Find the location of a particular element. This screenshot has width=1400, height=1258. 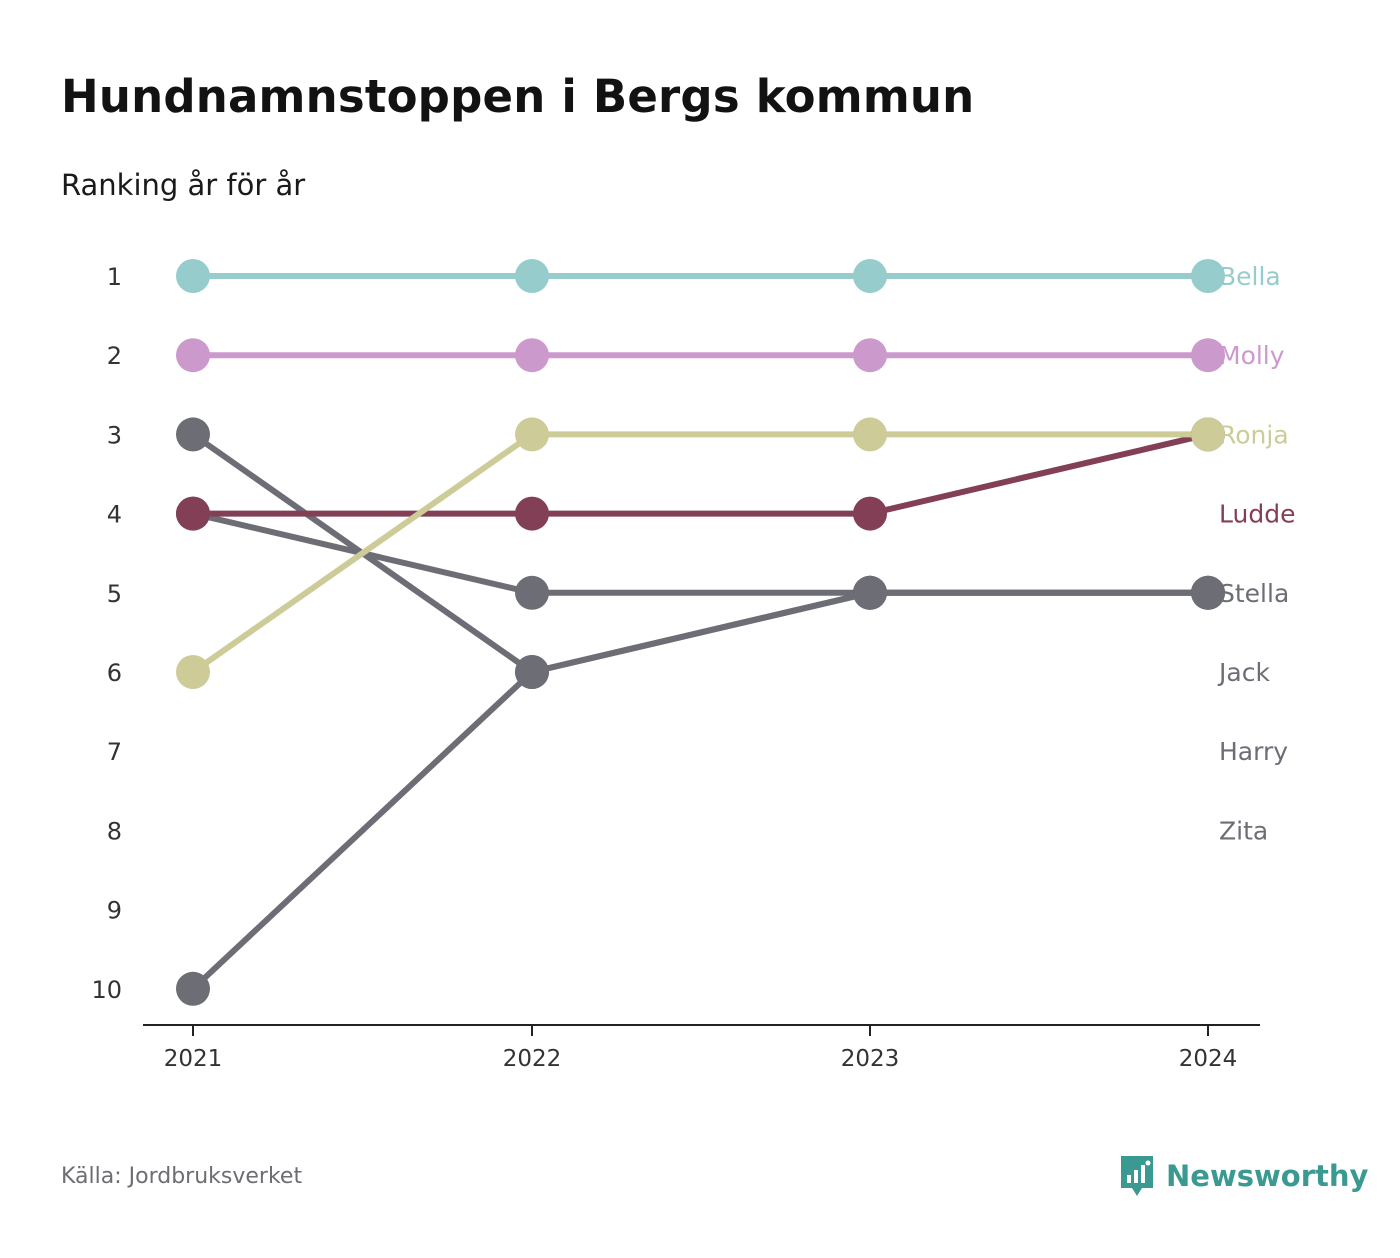

x-tick-label: 2024 is located at coordinates (1208, 1059).